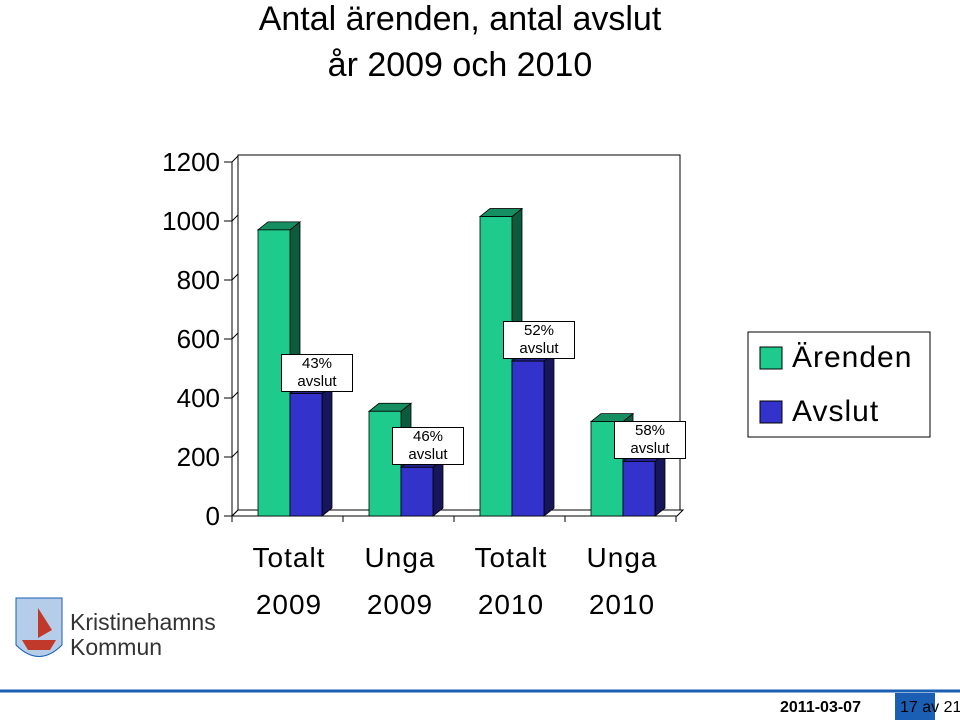 This screenshot has width=960, height=720. Describe the element at coordinates (198, 398) in the screenshot. I see `y-tick-label: 400` at that location.